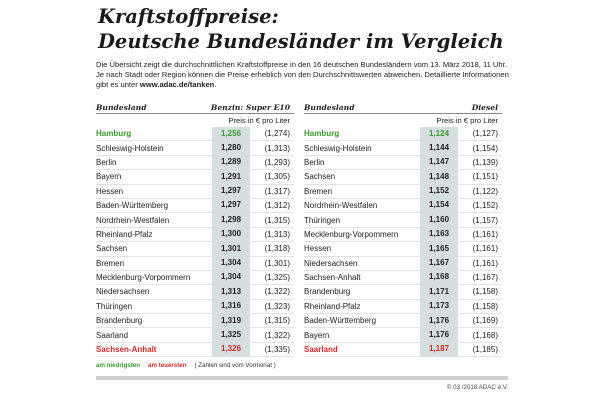 This screenshot has width=600, height=400. What do you see at coordinates (277, 134) in the screenshot?
I see `previous-month-value: (1,274)` at bounding box center [277, 134].